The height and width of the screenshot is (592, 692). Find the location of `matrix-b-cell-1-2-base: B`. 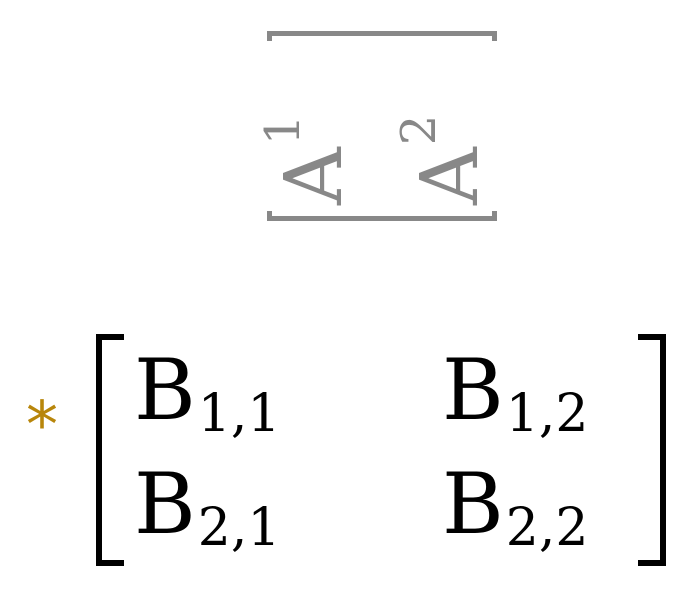

matrix-b-cell-1-2-base: B is located at coordinates (473, 390).